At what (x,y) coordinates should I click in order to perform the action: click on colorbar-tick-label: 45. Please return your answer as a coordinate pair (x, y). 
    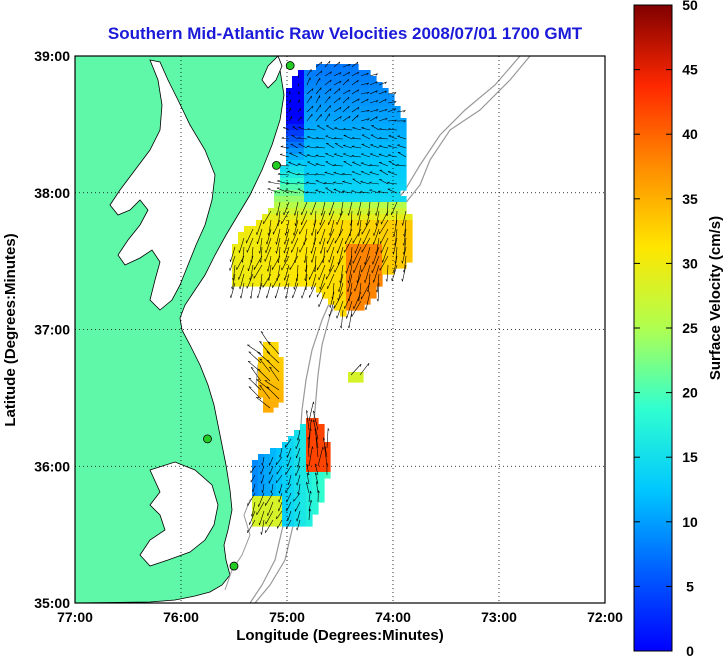
    Looking at the image, I should click on (690, 70).